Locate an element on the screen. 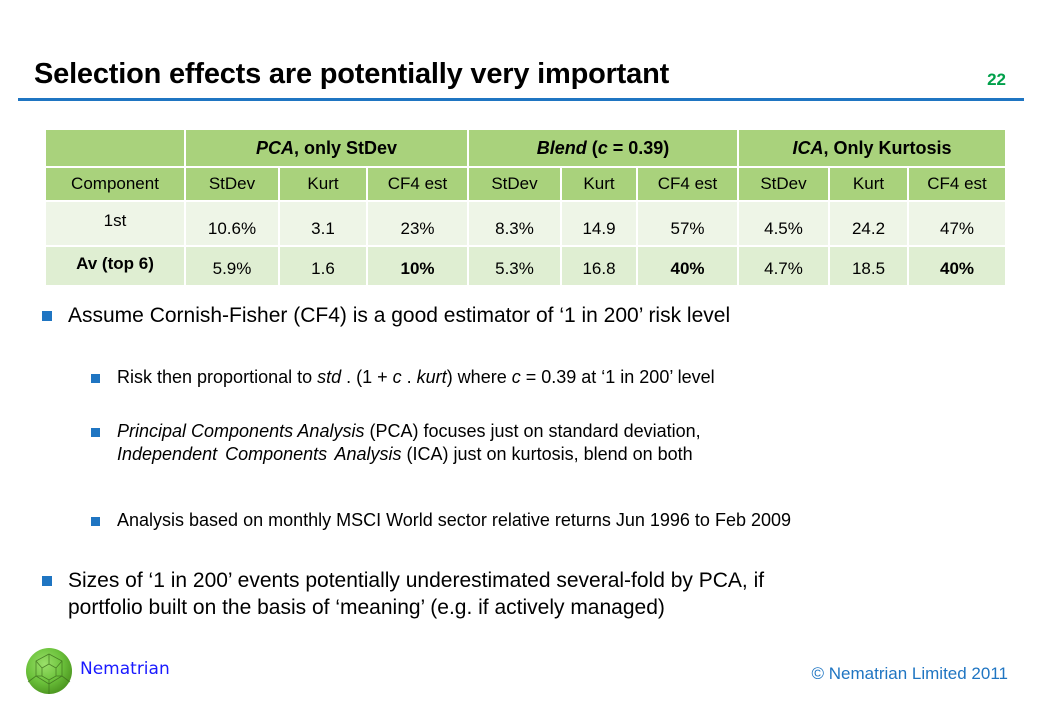  group-header-pca: PCA, only StDev is located at coordinates (326, 148).